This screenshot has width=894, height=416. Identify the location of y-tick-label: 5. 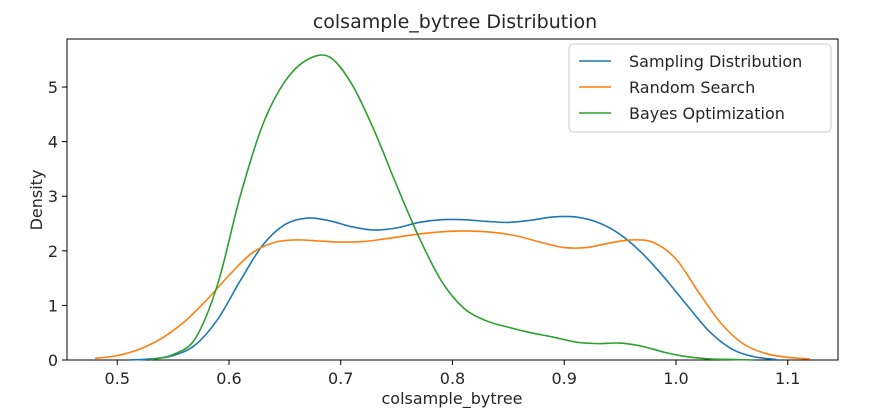
(53, 87).